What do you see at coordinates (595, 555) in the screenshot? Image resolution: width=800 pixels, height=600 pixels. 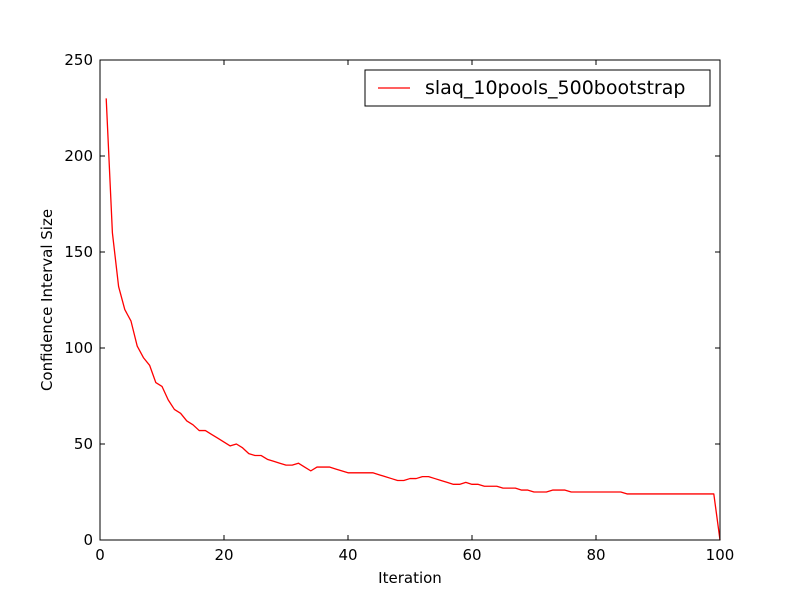 I see `x-tick-label: 80` at bounding box center [595, 555].